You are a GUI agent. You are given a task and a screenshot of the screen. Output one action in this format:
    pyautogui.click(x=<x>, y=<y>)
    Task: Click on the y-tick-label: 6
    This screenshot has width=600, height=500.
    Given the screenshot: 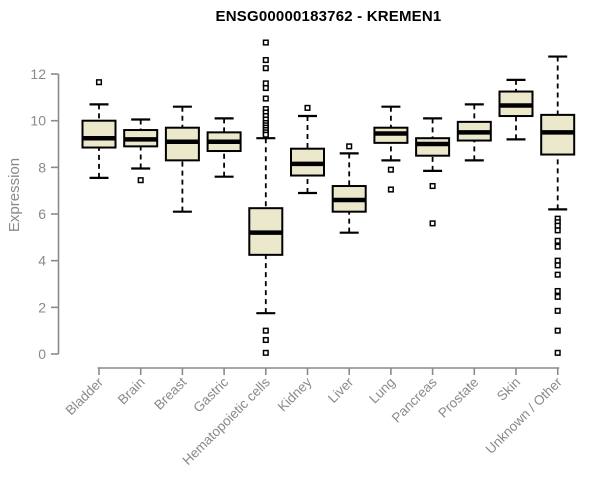 What is the action you would take?
    pyautogui.click(x=42, y=214)
    